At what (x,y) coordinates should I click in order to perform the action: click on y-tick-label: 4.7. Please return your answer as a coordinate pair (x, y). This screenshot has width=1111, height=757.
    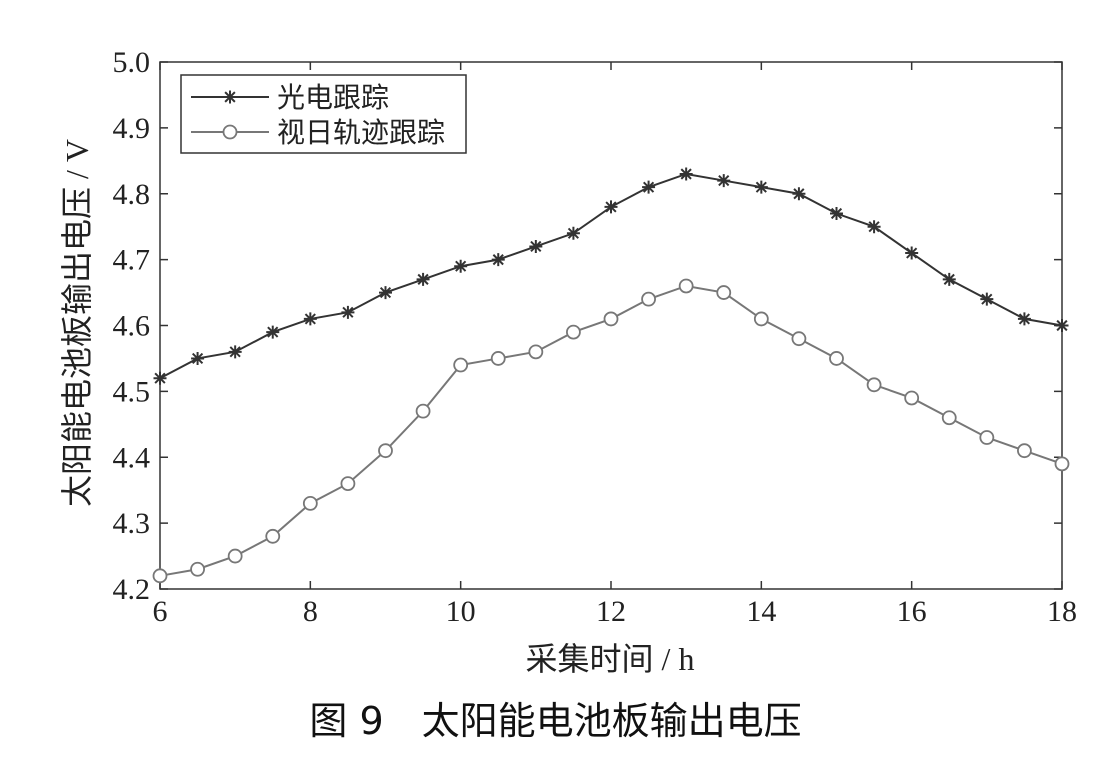
    Looking at the image, I should click on (132, 260).